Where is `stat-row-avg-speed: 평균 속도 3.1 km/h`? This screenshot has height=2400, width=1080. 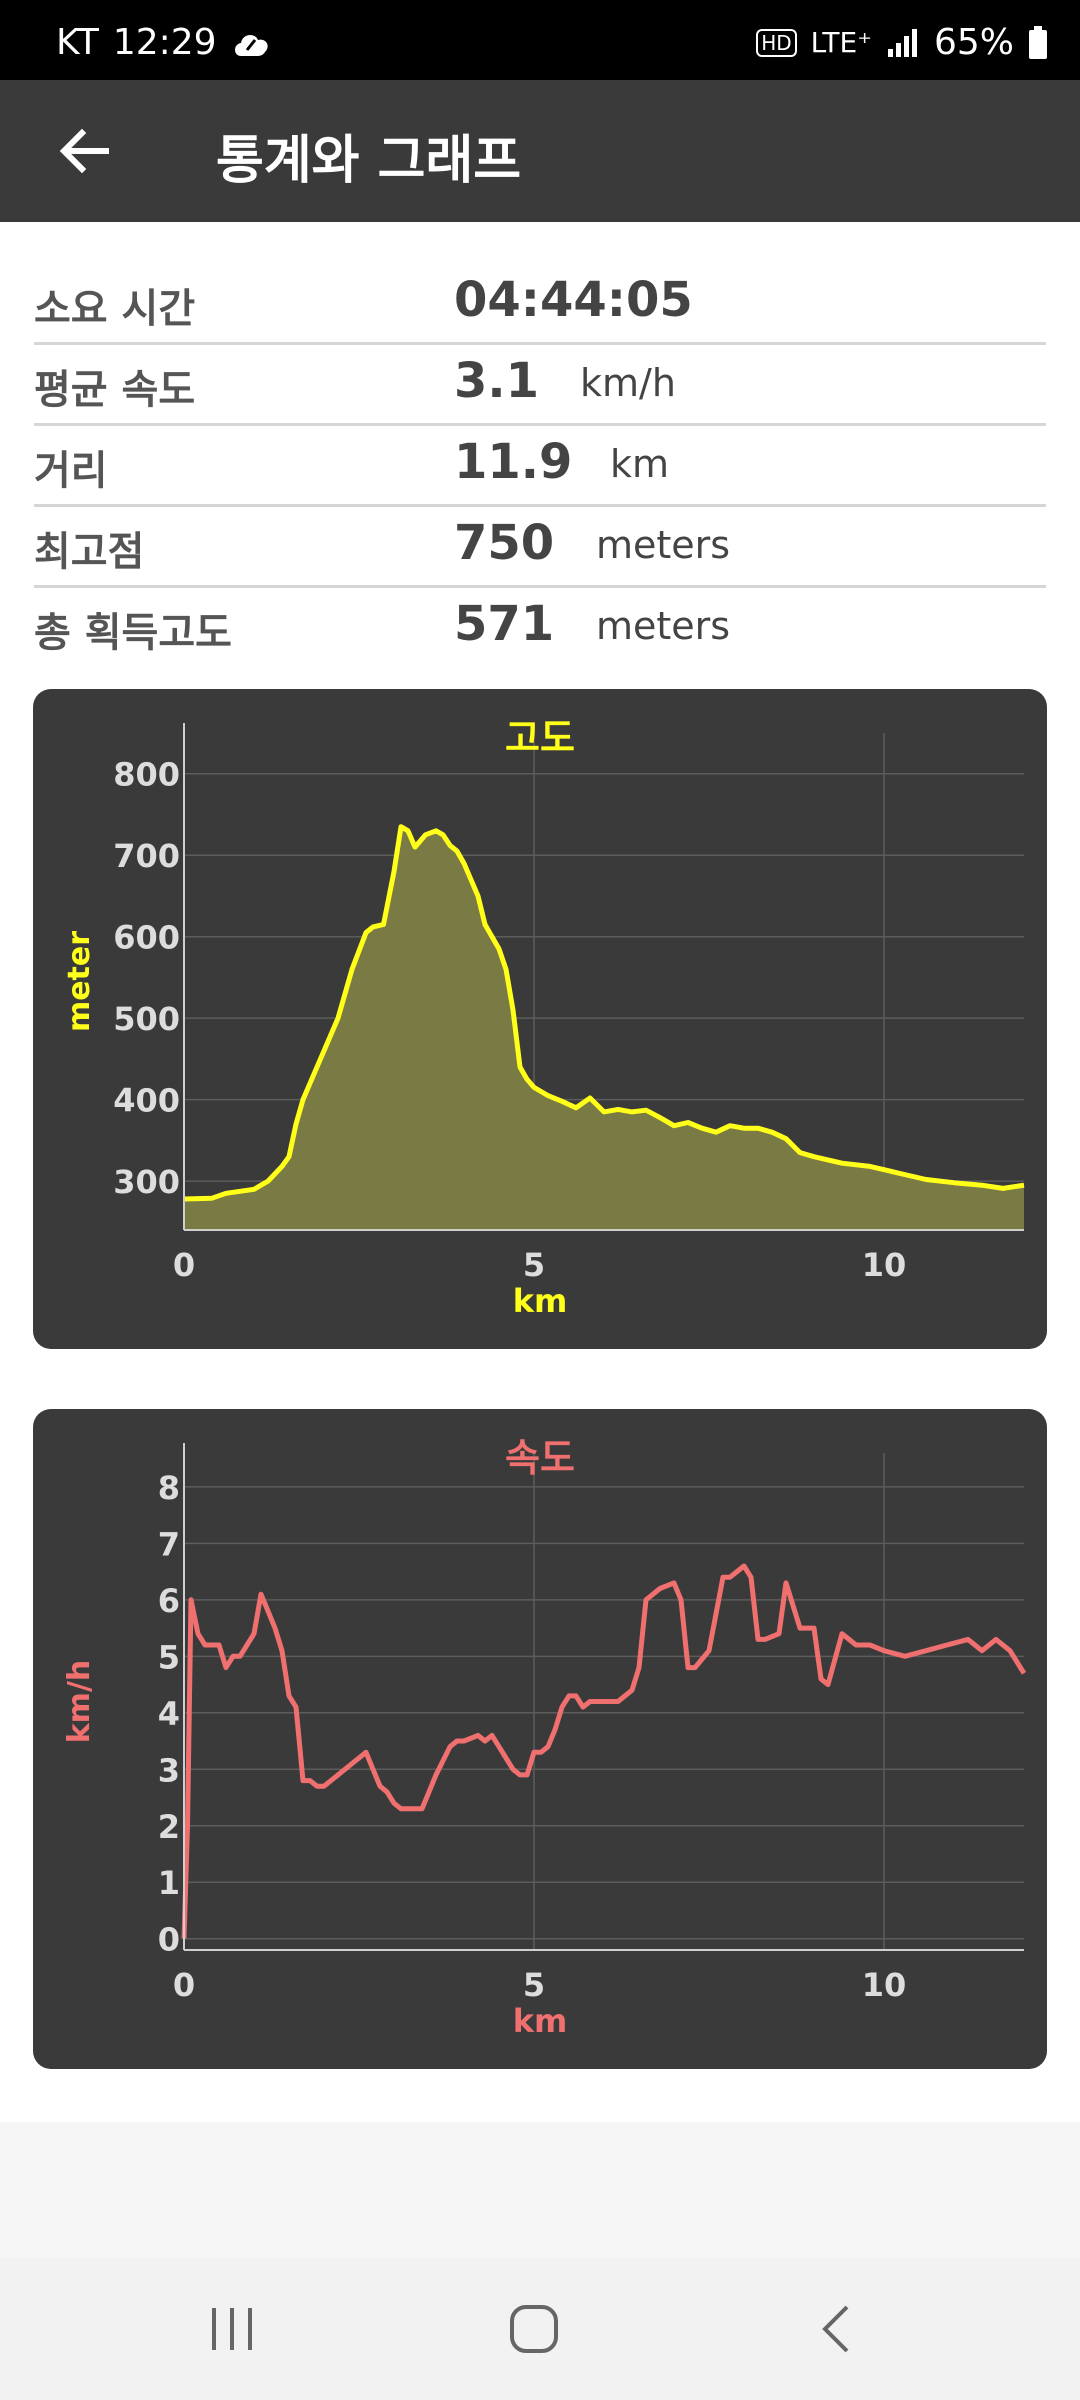
stat-row-avg-speed: 평균 속도 3.1 km/h is located at coordinates (540, 384).